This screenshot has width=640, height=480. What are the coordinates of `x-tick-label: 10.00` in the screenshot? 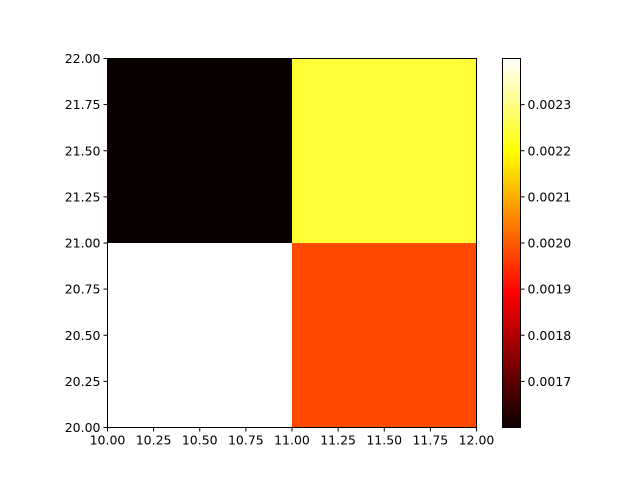 It's located at (108, 440).